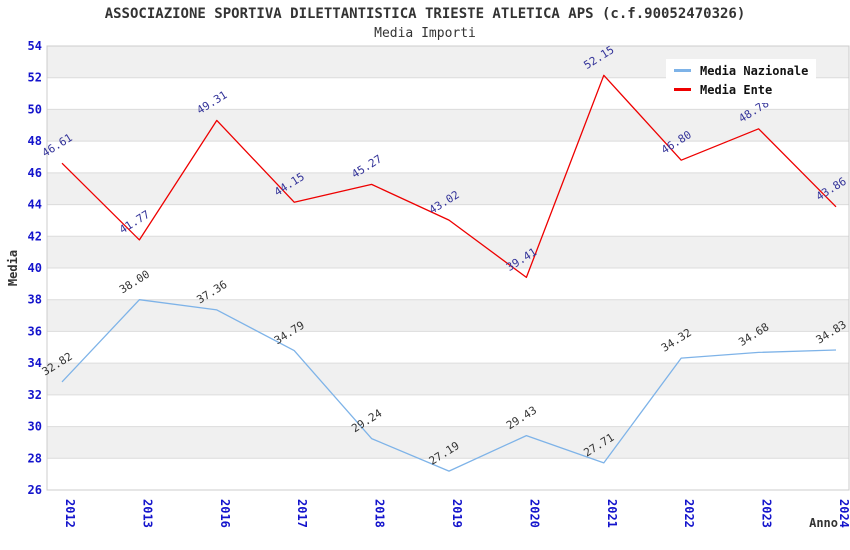  I want to click on y-tick-label: 48, so click(35, 141).